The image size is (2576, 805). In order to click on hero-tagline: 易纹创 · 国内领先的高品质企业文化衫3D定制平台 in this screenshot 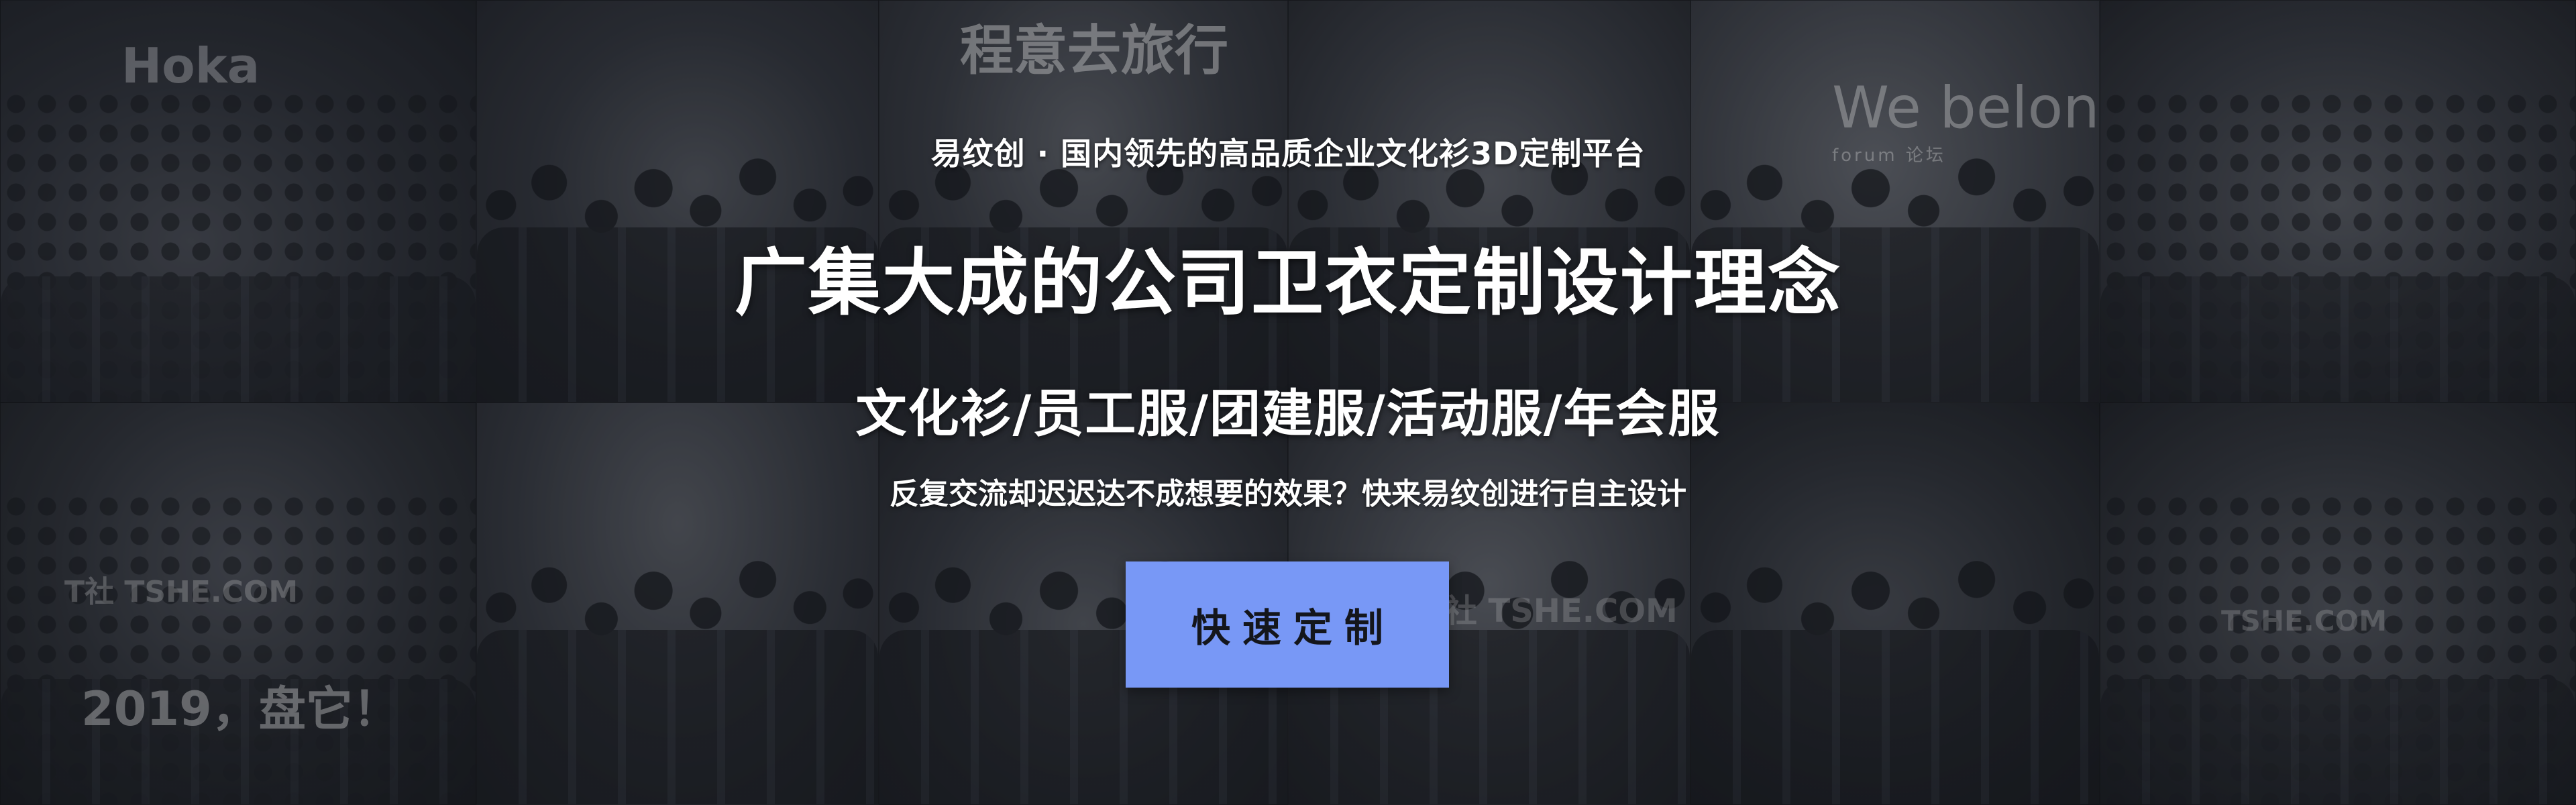, I will do `click(1288, 151)`.